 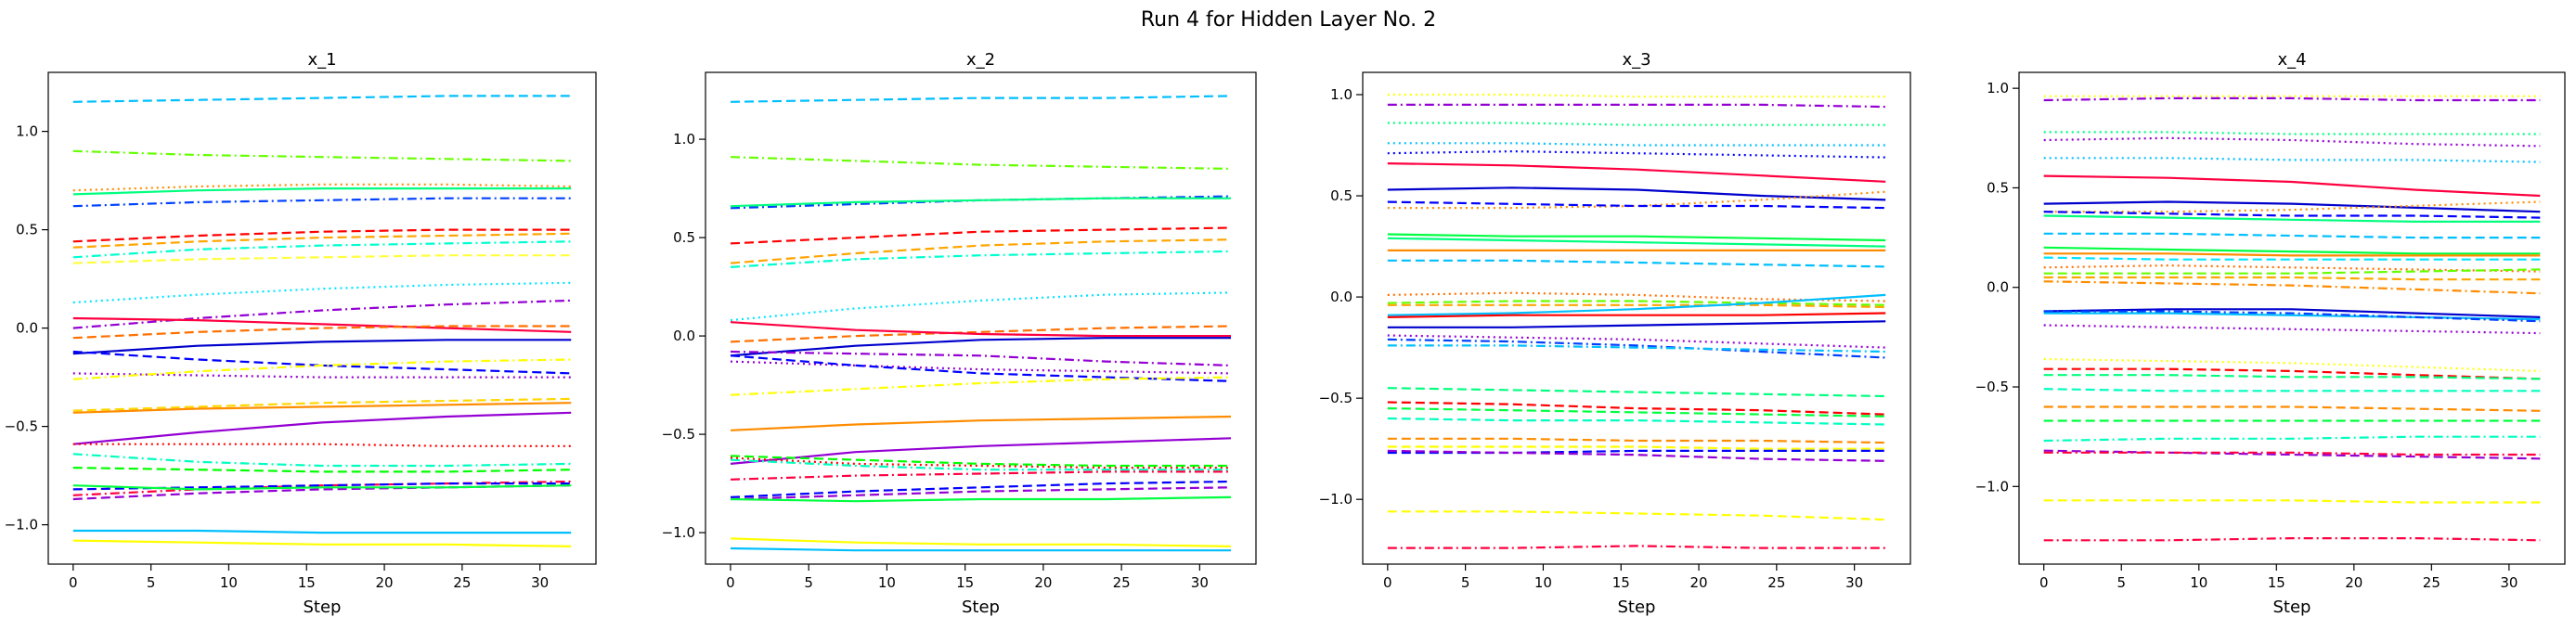 What do you see at coordinates (980, 60) in the screenshot?
I see `subplot-title: x_2` at bounding box center [980, 60].